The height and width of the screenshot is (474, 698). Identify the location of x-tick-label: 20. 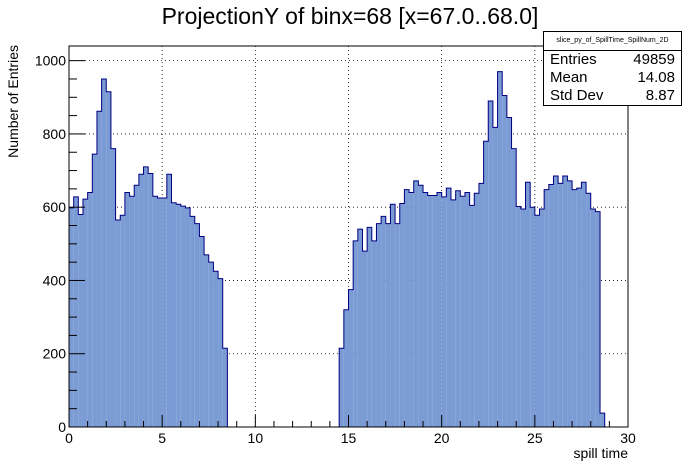
(442, 438).